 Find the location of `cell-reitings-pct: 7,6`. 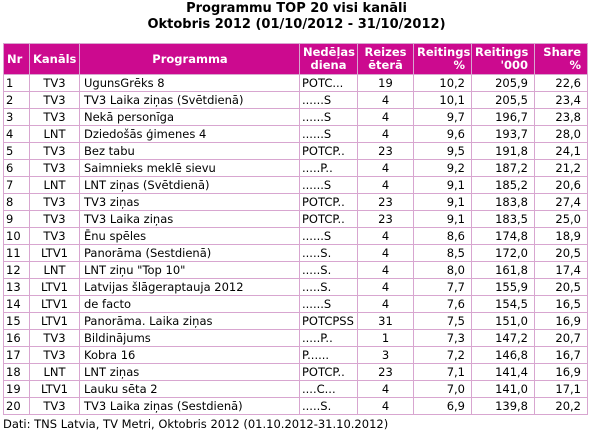

cell-reitings-pct: 7,6 is located at coordinates (442, 304).